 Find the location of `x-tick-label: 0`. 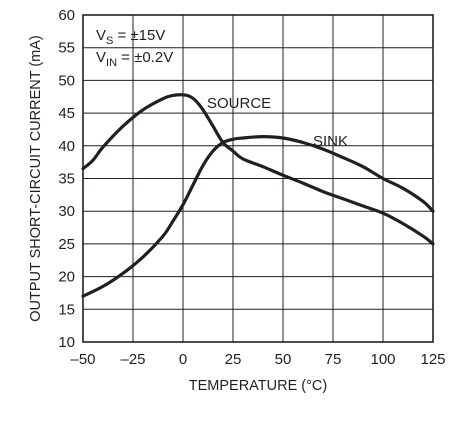

x-tick-label: 0 is located at coordinates (183, 359).